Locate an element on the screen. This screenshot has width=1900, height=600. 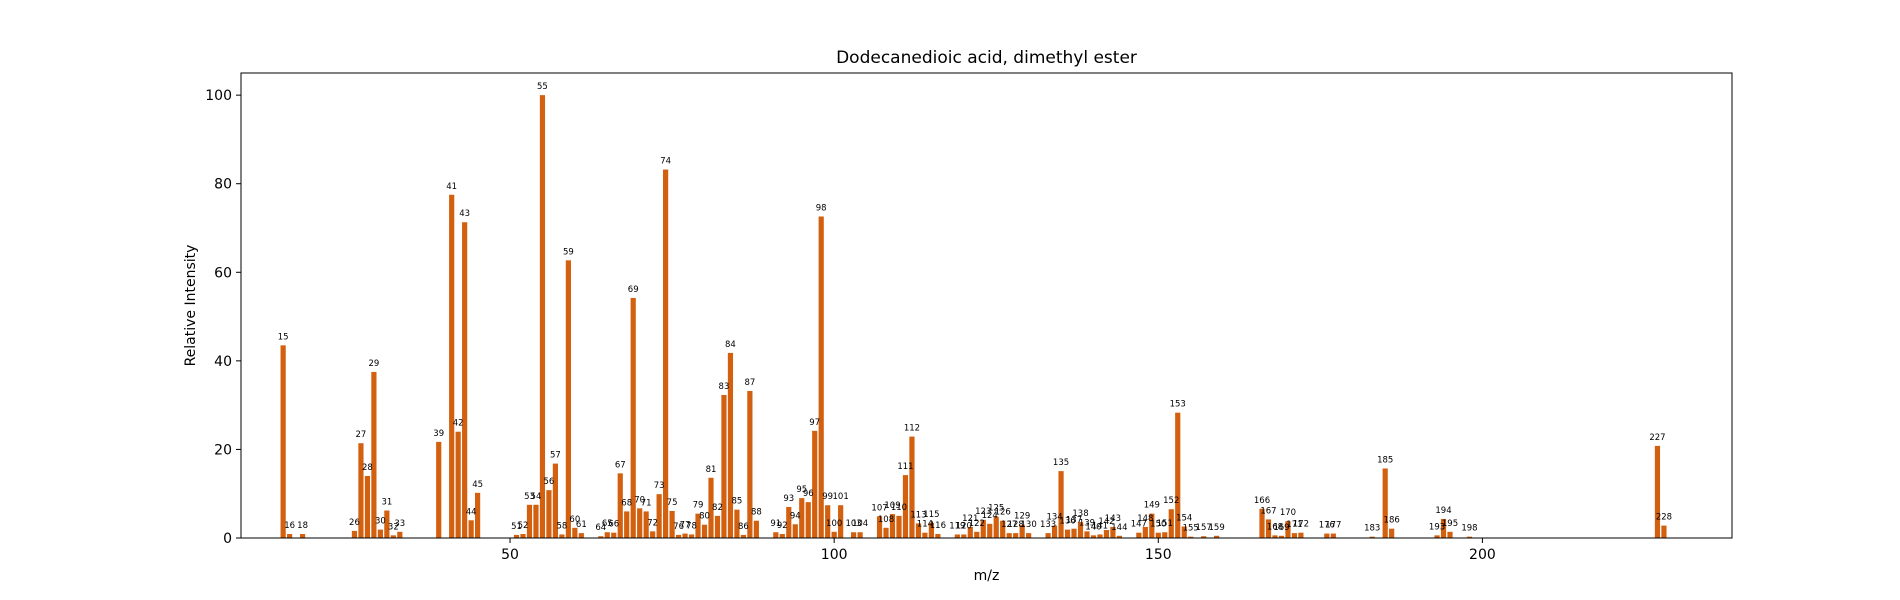
bar-label-mz-26: 26 is located at coordinates (354, 523).